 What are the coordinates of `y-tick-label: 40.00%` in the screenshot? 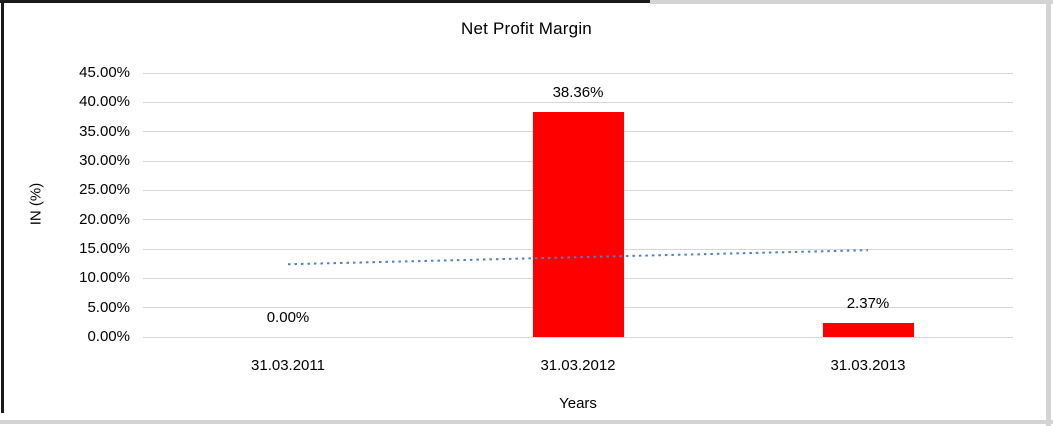 It's located at (104, 102).